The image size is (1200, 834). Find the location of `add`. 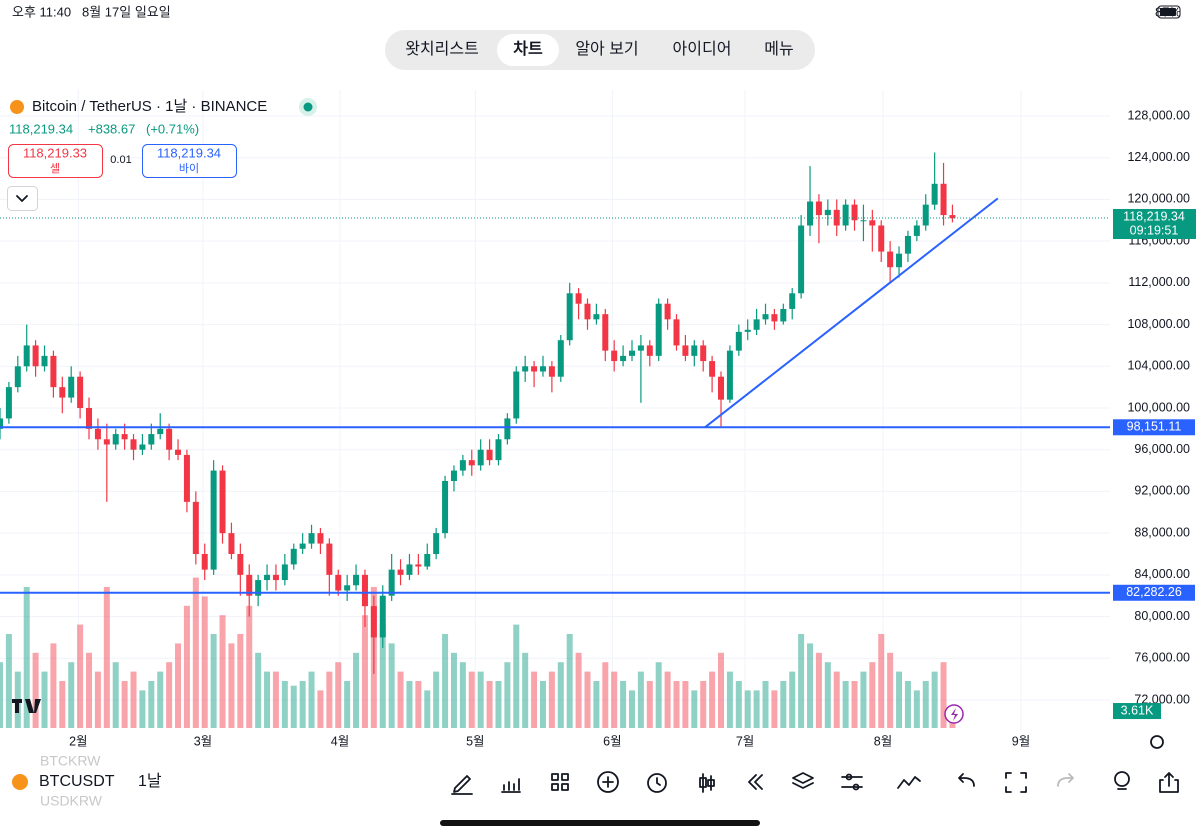

add is located at coordinates (608, 782).